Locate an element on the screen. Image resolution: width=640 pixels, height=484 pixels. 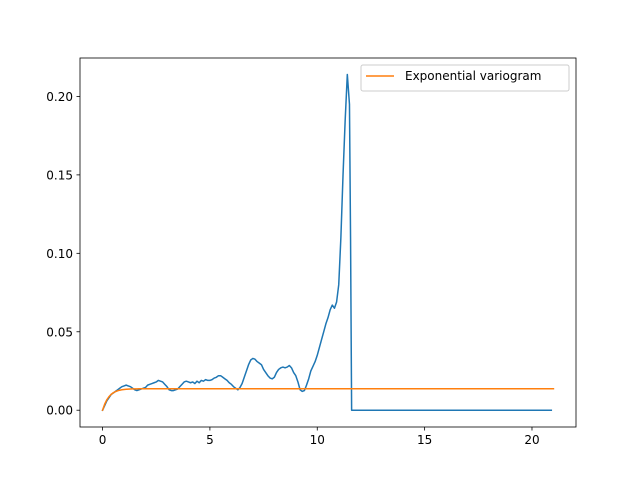
x-tick-label: 5 is located at coordinates (210, 440).